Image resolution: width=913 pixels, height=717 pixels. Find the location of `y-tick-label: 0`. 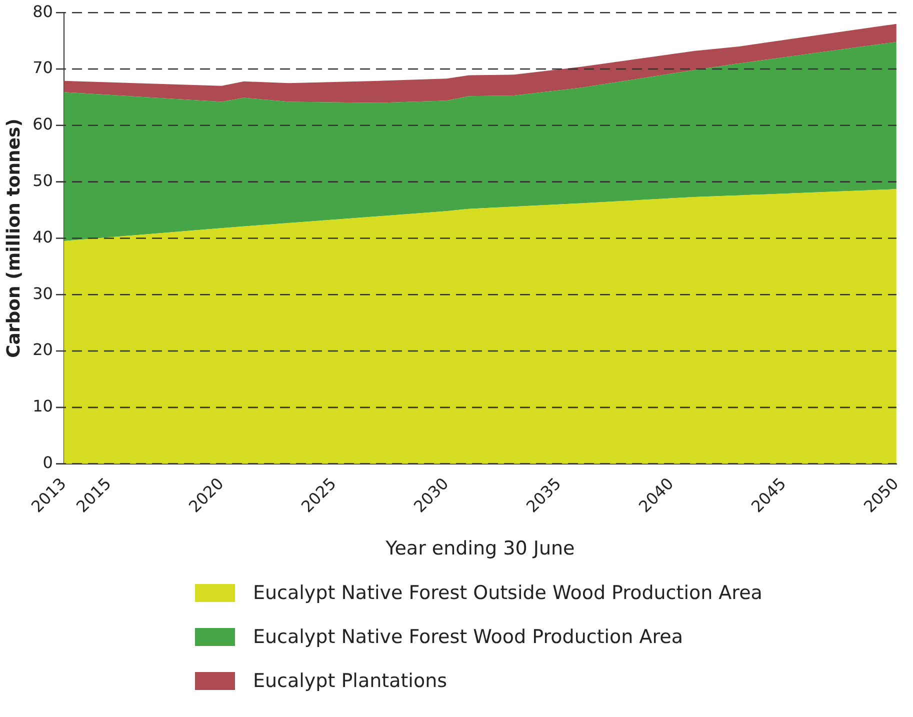

y-tick-label: 0 is located at coordinates (47, 462).